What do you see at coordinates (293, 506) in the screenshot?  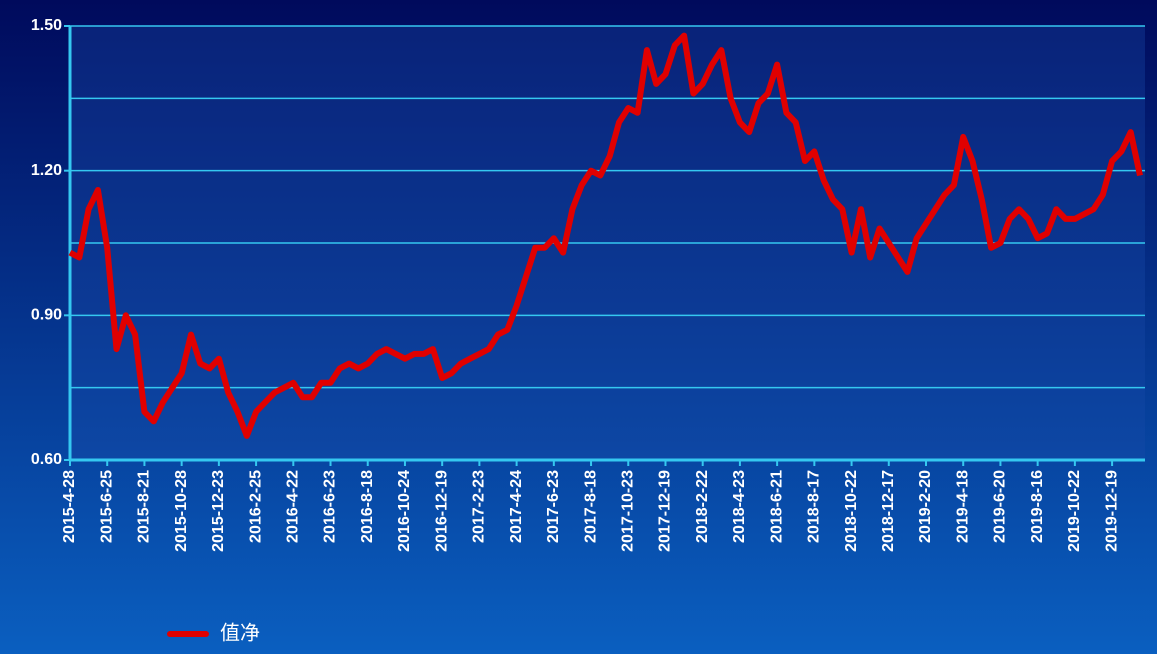 I see `x-tick-label: 2016-4-22` at bounding box center [293, 506].